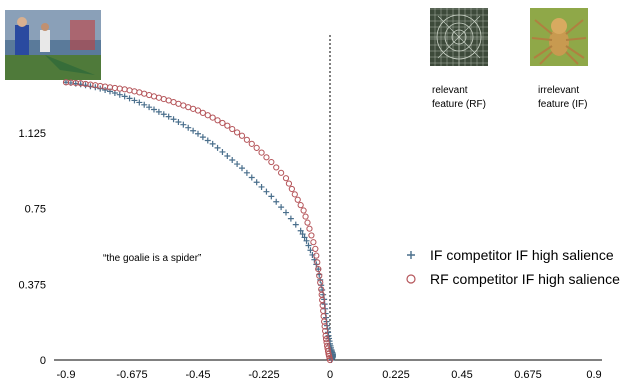 The image size is (627, 383). Describe the element at coordinates (32, 285) in the screenshot. I see `y-tick-label: 0.375` at that location.